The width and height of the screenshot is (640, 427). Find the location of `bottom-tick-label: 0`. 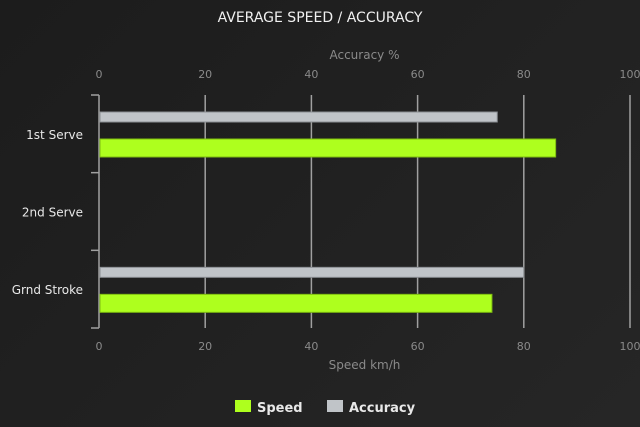

bottom-tick-label: 0 is located at coordinates (99, 346).